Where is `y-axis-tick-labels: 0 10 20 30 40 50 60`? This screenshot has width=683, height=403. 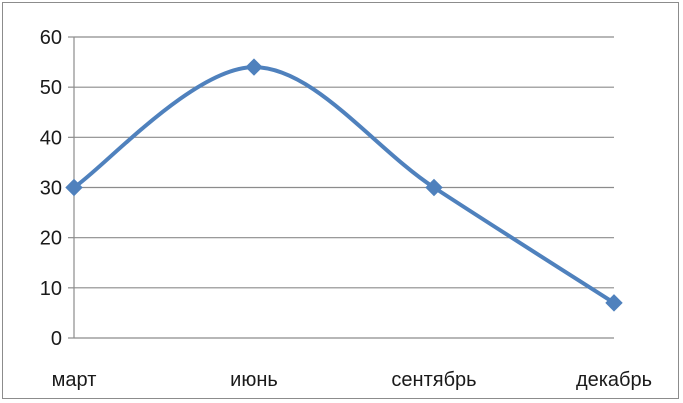
y-axis-tick-labels: 0 10 20 30 40 50 60 is located at coordinates (51, 188).